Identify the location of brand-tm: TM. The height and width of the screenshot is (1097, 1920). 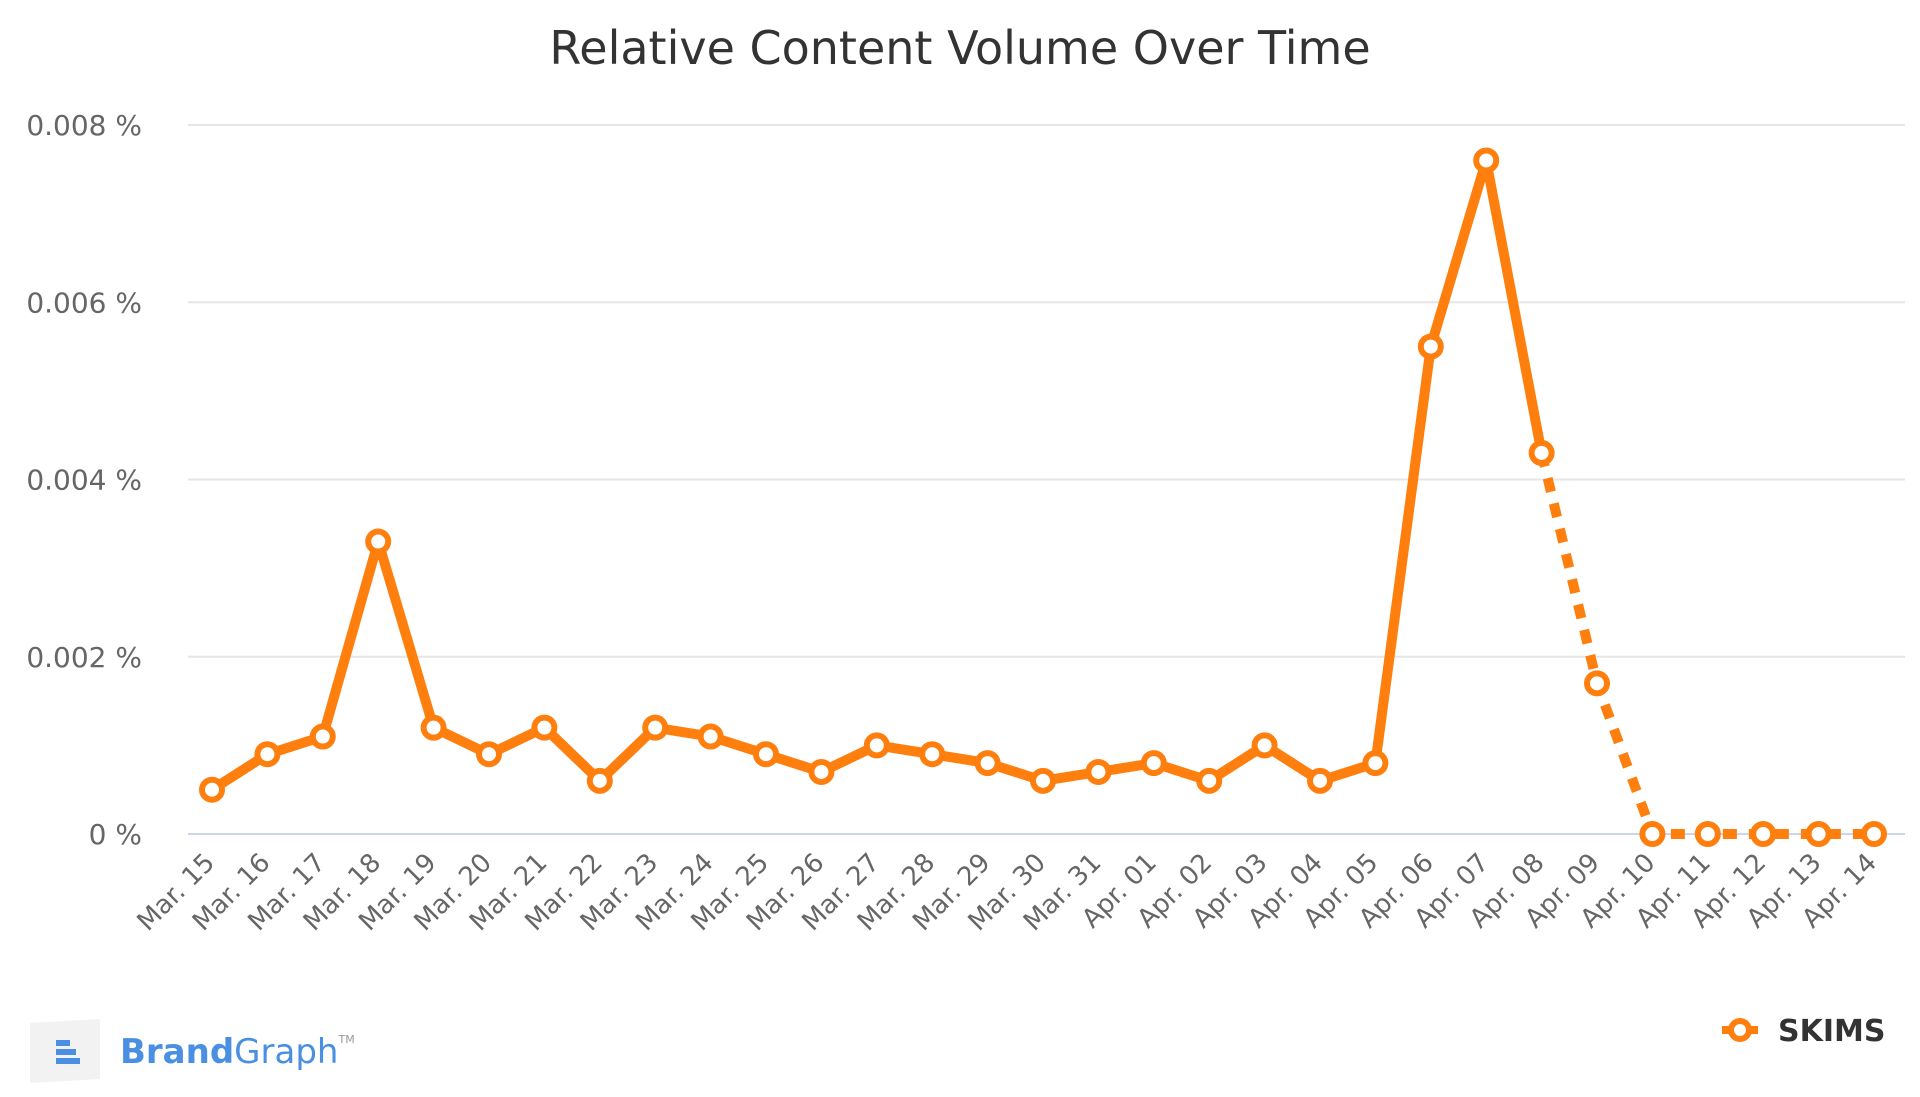
(345, 1039).